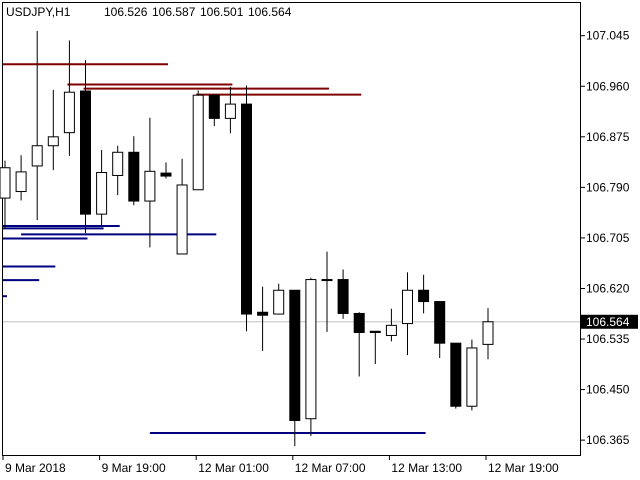 Image resolution: width=640 pixels, height=480 pixels. What do you see at coordinates (608, 187) in the screenshot?
I see `price-tick-label: 106.790` at bounding box center [608, 187].